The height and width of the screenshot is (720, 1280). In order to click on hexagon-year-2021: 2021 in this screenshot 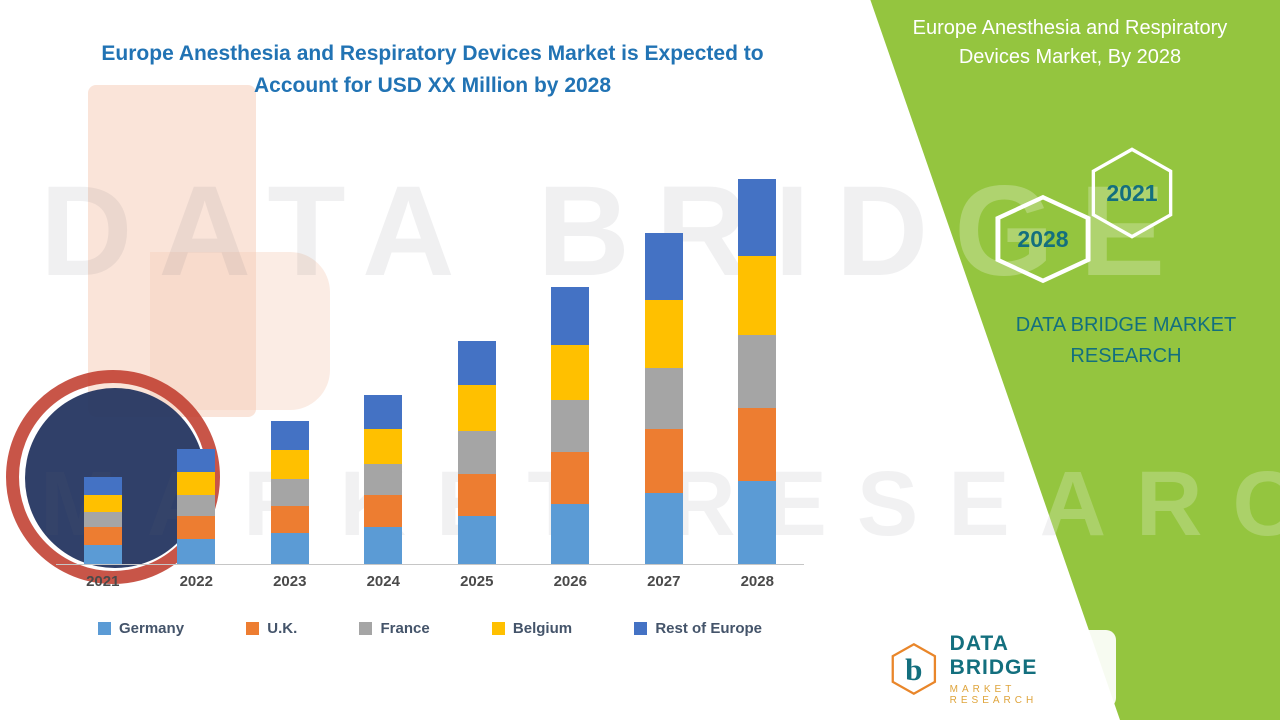, I will do `click(1132, 192)`.